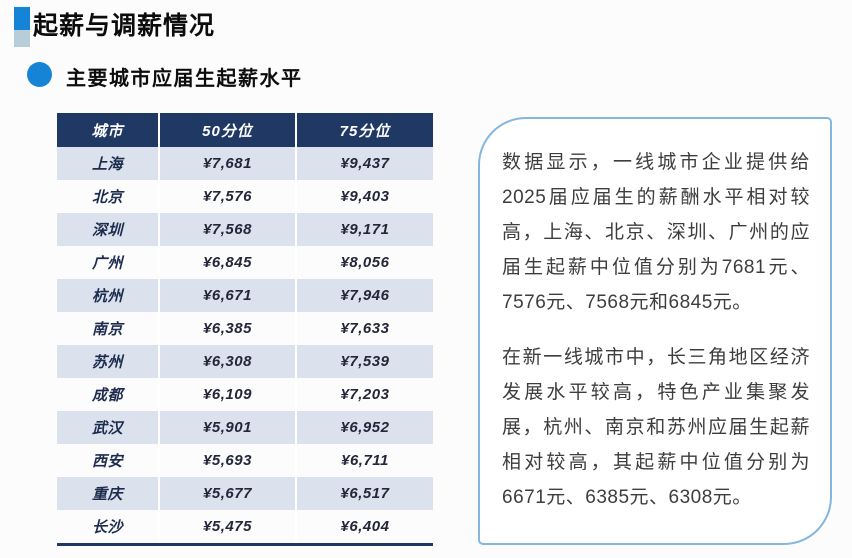 This screenshot has width=852, height=558. I want to click on value-cell: ¥7,633, so click(365, 328).